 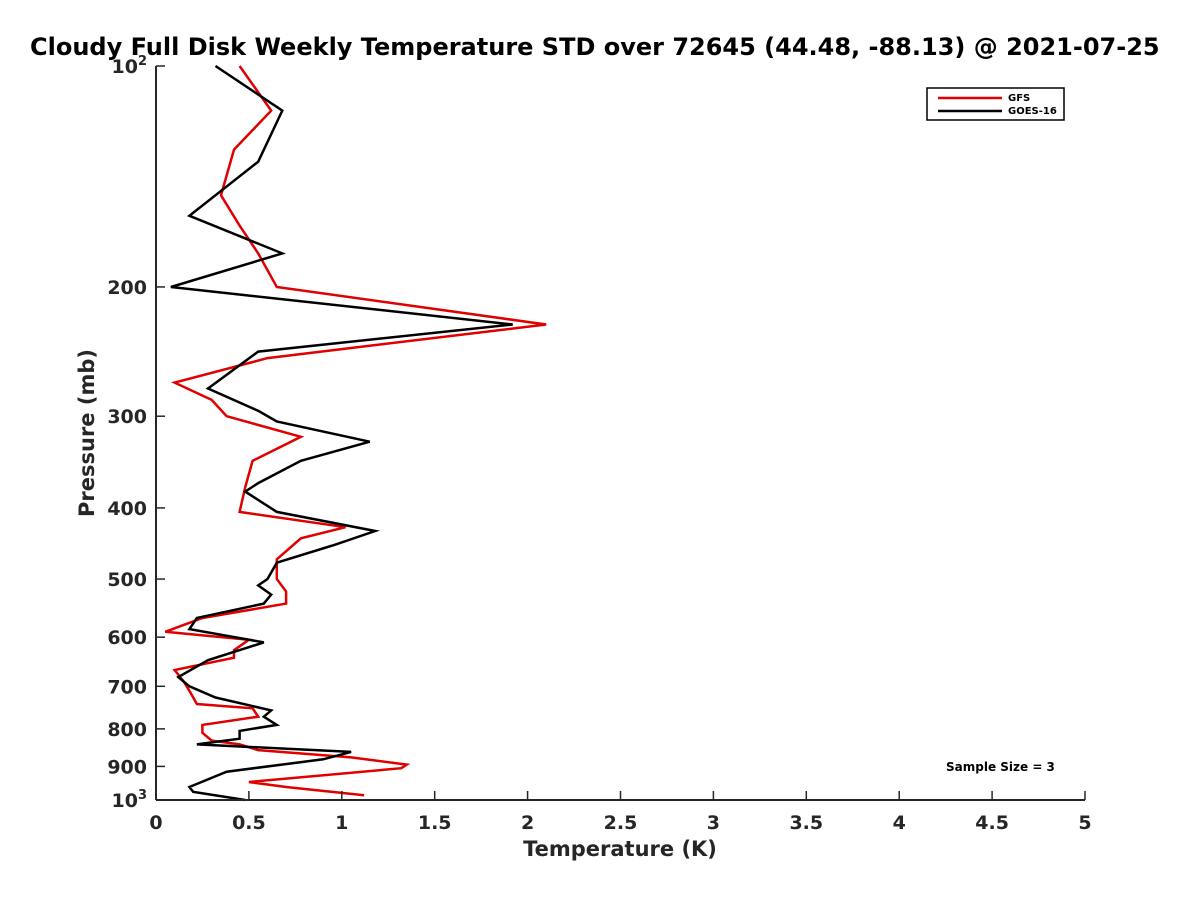 I want to click on x-axis-ticks: 0 0.5 1 1.5 2 2.5 3 3.5 4 4.5 5, so click(x=620, y=812).